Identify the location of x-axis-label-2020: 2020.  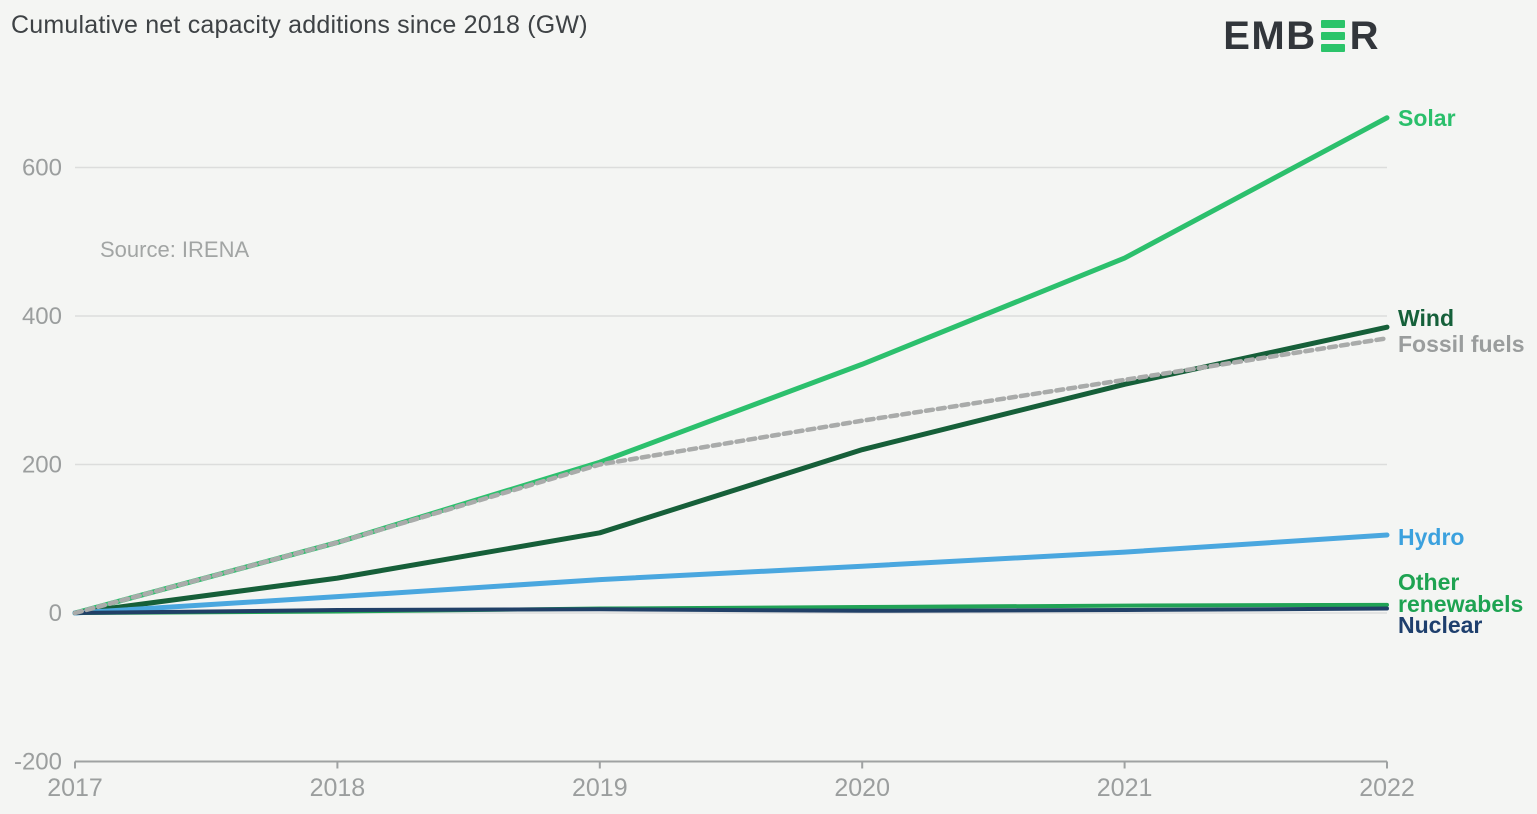
(862, 788).